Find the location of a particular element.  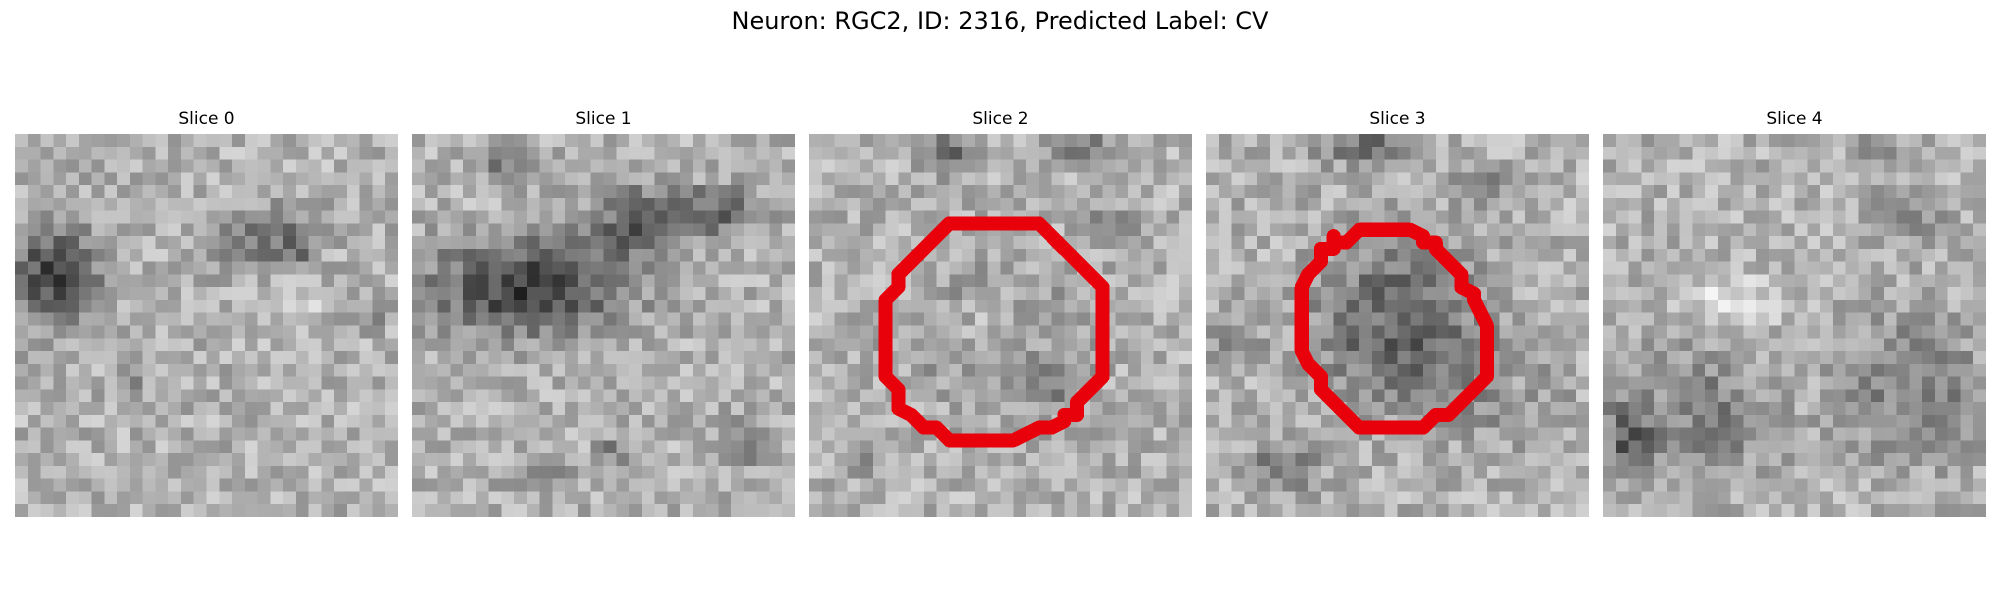

slice-panel-1: Slice 1 is located at coordinates (603, 312).